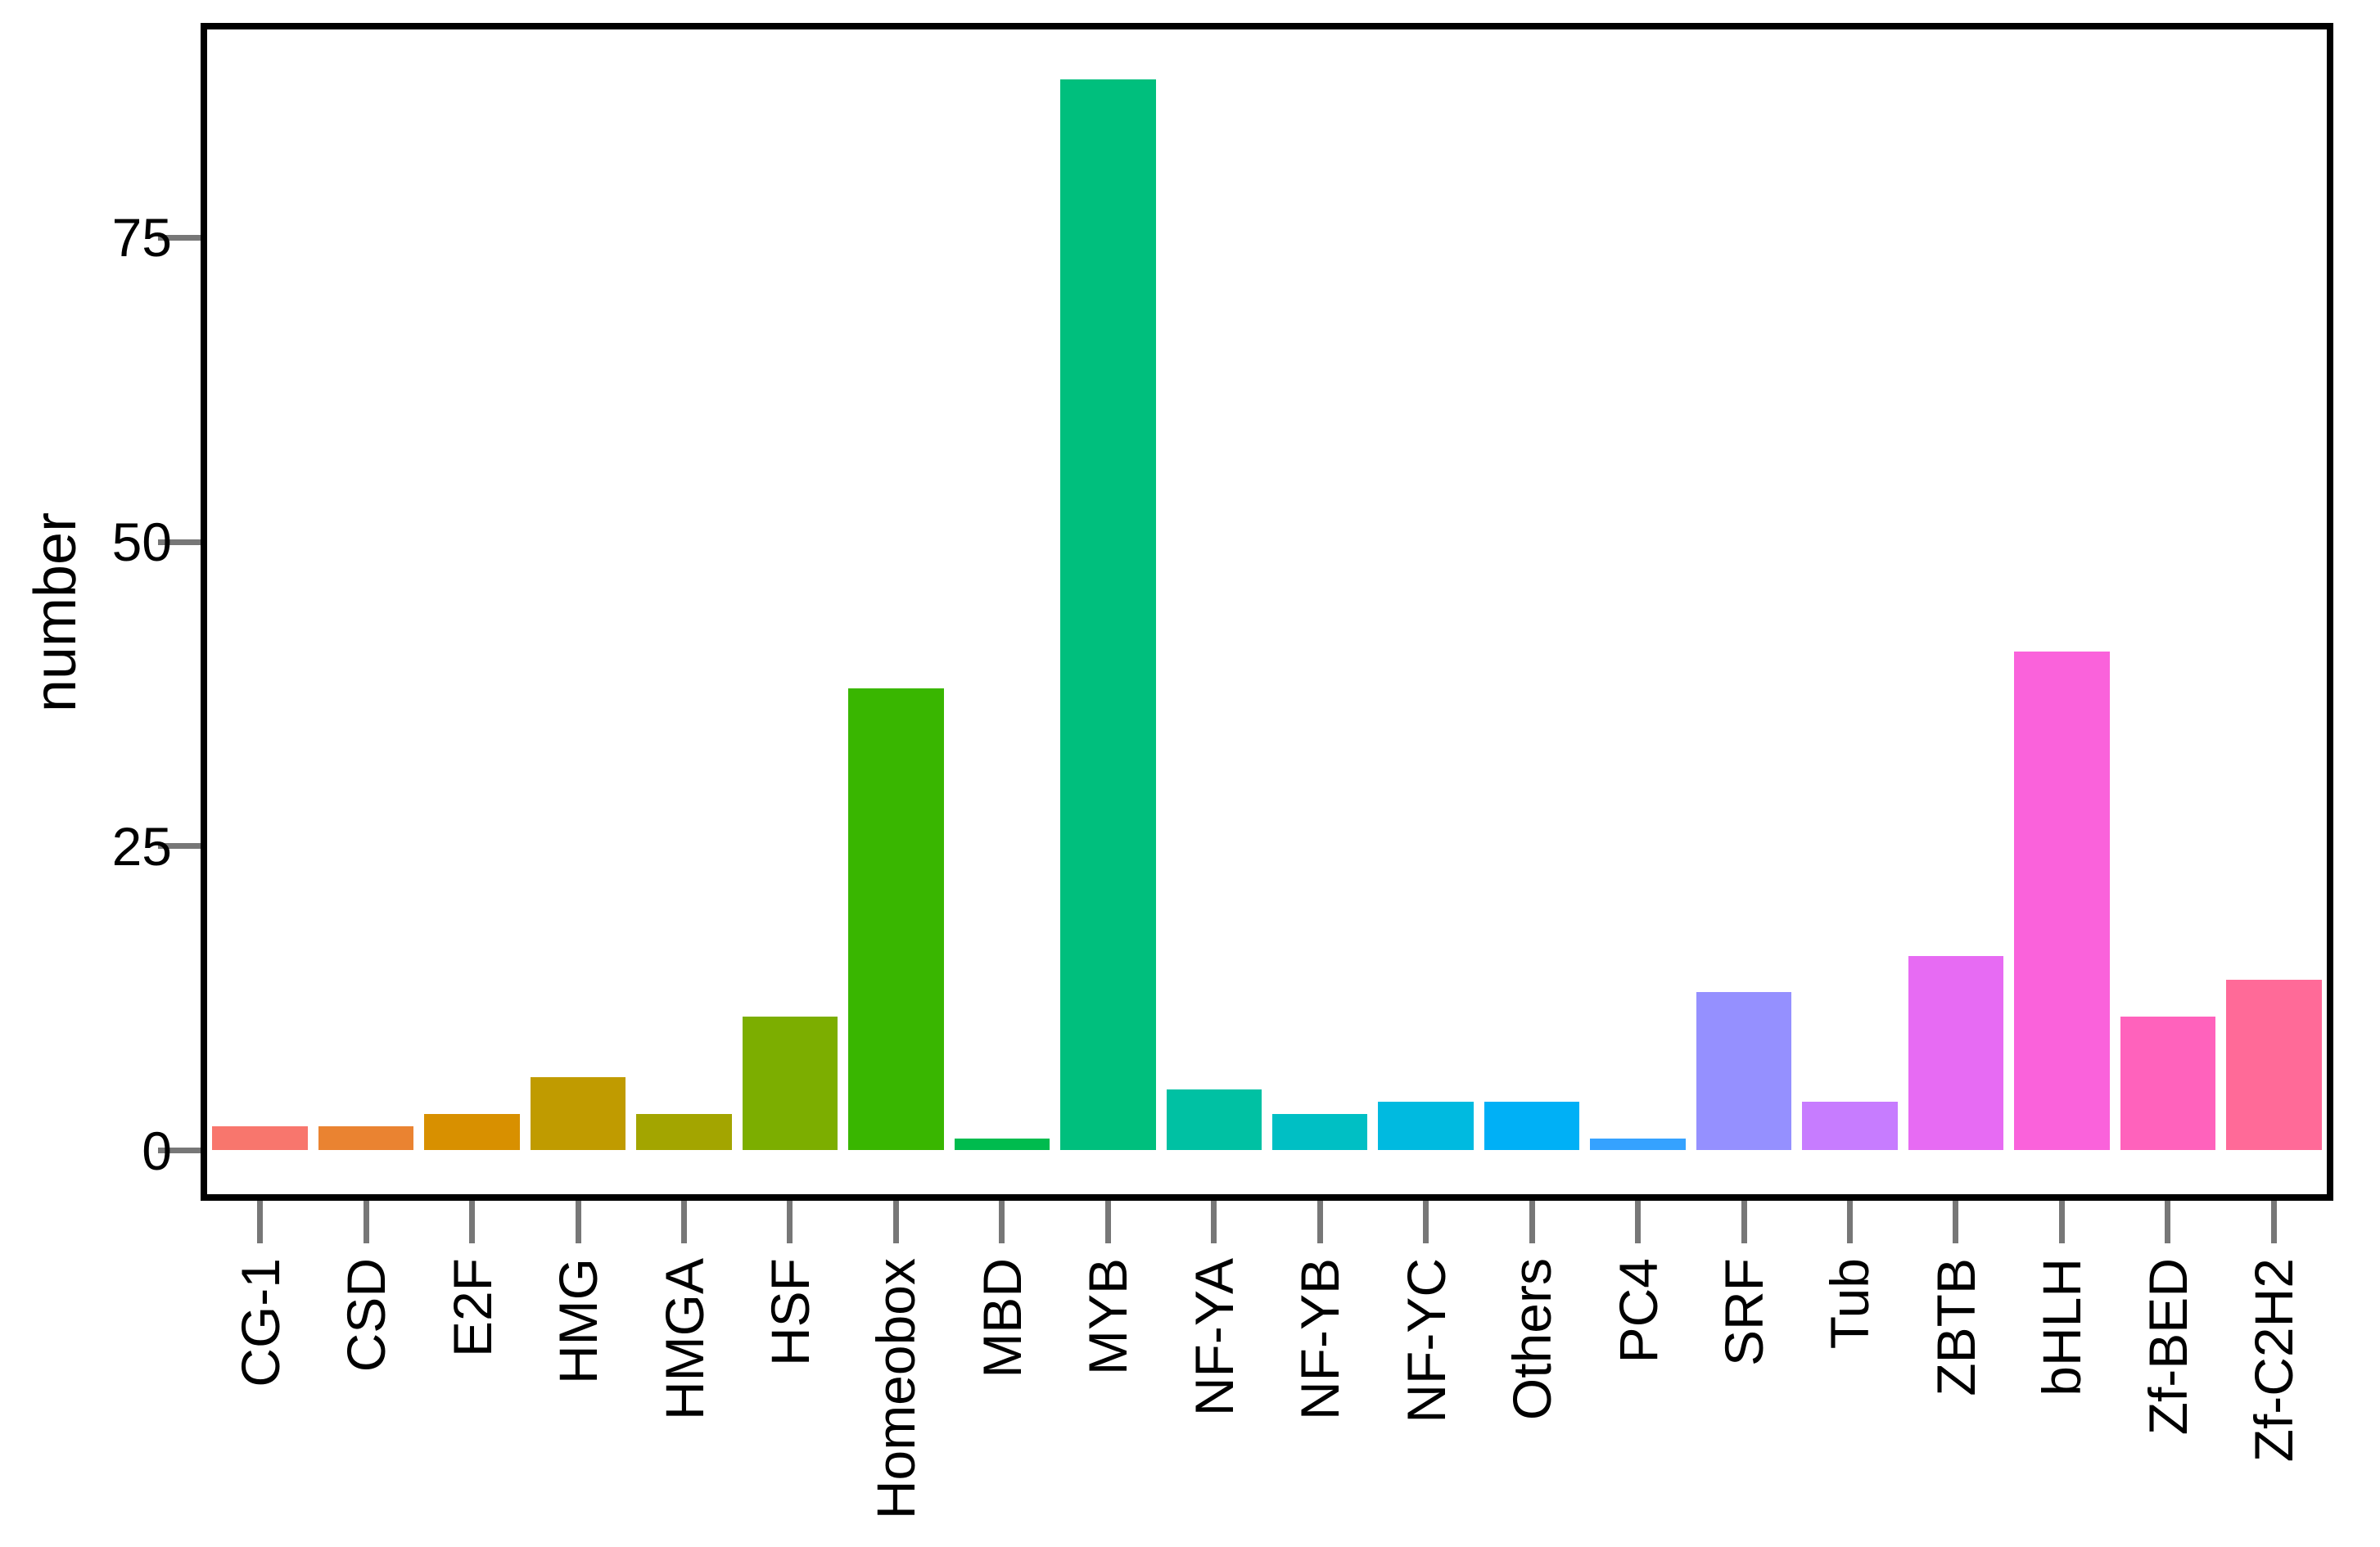  I want to click on x-tick-label-ZBTB: ZBTB, so click(1956, 1327).